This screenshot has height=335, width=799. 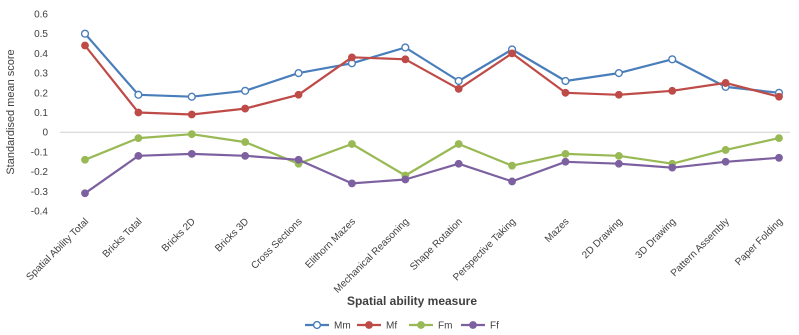 I want to click on y-tick-label: 0.2, so click(x=41, y=93).